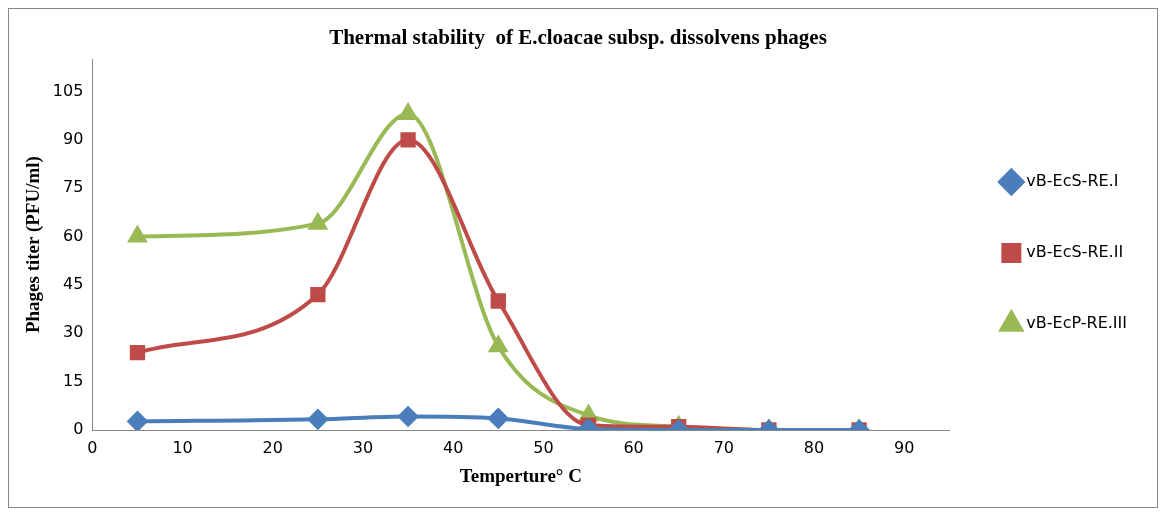 The height and width of the screenshot is (522, 1170). I want to click on x-tick-label: 40, so click(453, 447).